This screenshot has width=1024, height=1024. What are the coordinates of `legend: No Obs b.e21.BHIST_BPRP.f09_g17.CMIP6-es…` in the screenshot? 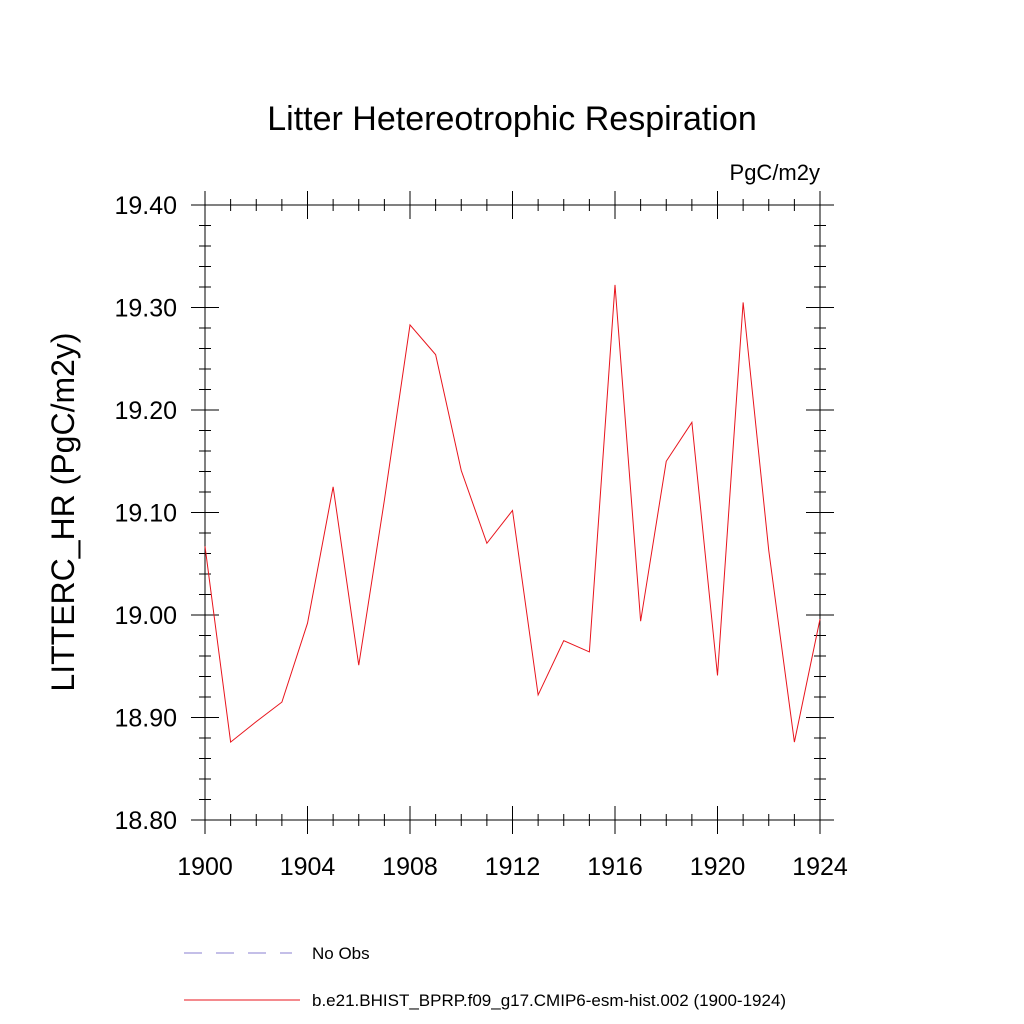 It's located at (485, 977).